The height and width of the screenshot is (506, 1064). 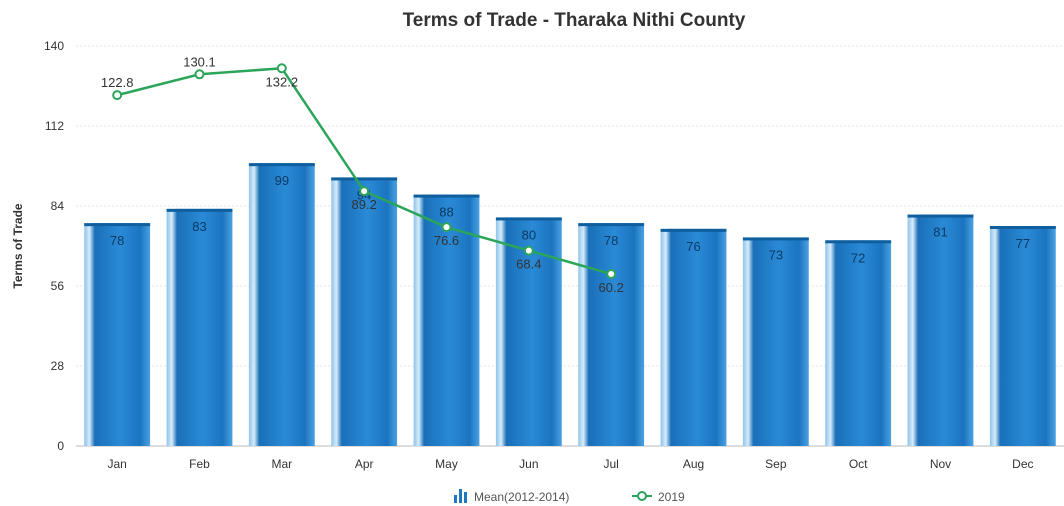 What do you see at coordinates (611, 274) in the screenshot?
I see `point-2019-jul` at bounding box center [611, 274].